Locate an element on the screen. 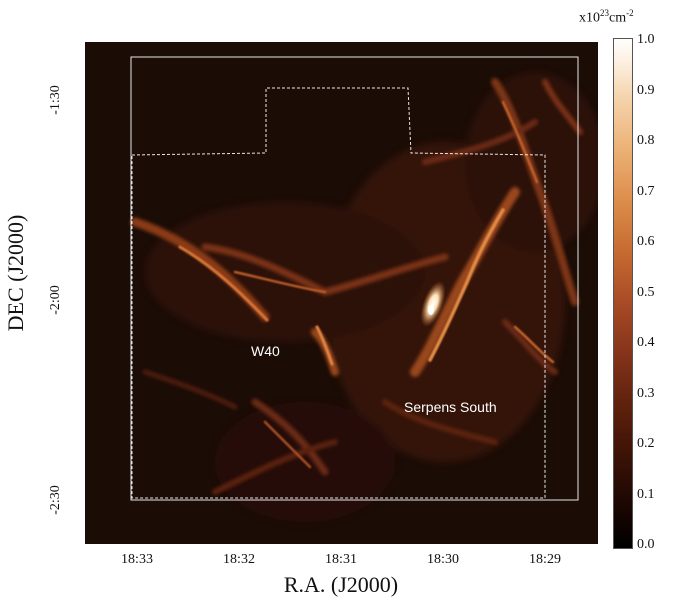 This screenshot has height=606, width=688. ra-tick-label: 18:30 is located at coordinates (443, 559).